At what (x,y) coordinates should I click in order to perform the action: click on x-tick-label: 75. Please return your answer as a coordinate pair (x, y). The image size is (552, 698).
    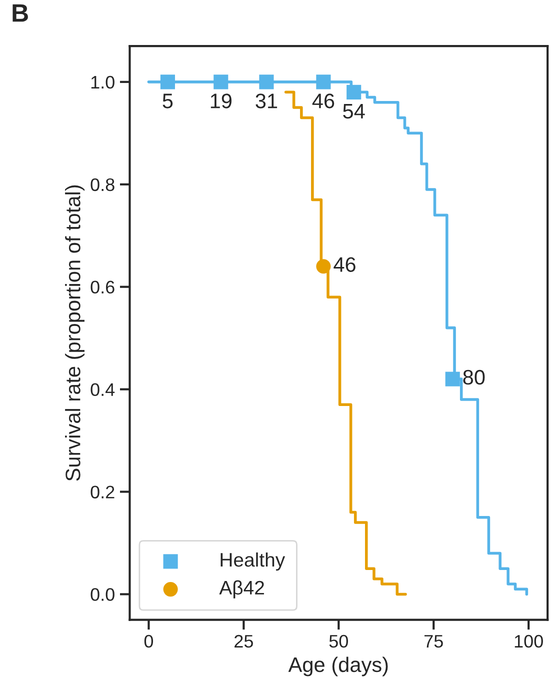
    Looking at the image, I should click on (433, 641).